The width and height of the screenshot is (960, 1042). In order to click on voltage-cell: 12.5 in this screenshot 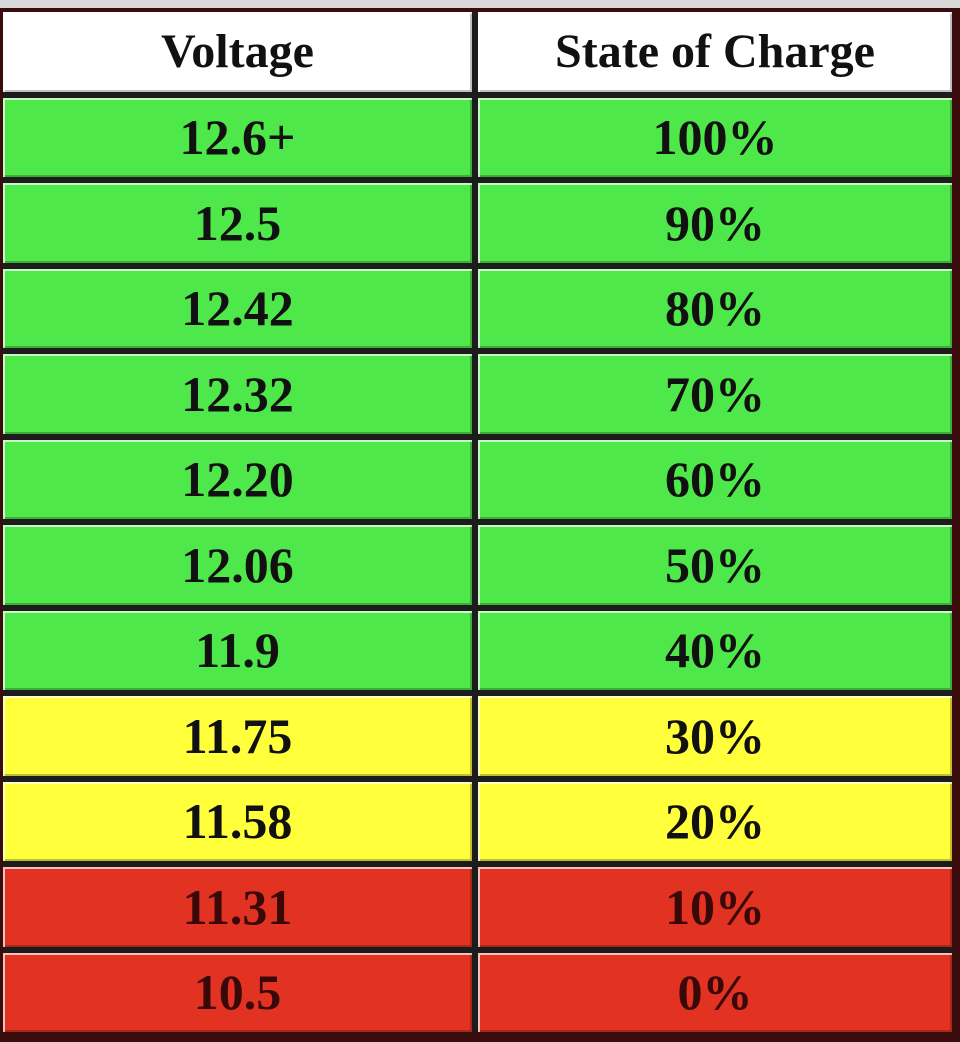, I will do `click(237, 223)`.